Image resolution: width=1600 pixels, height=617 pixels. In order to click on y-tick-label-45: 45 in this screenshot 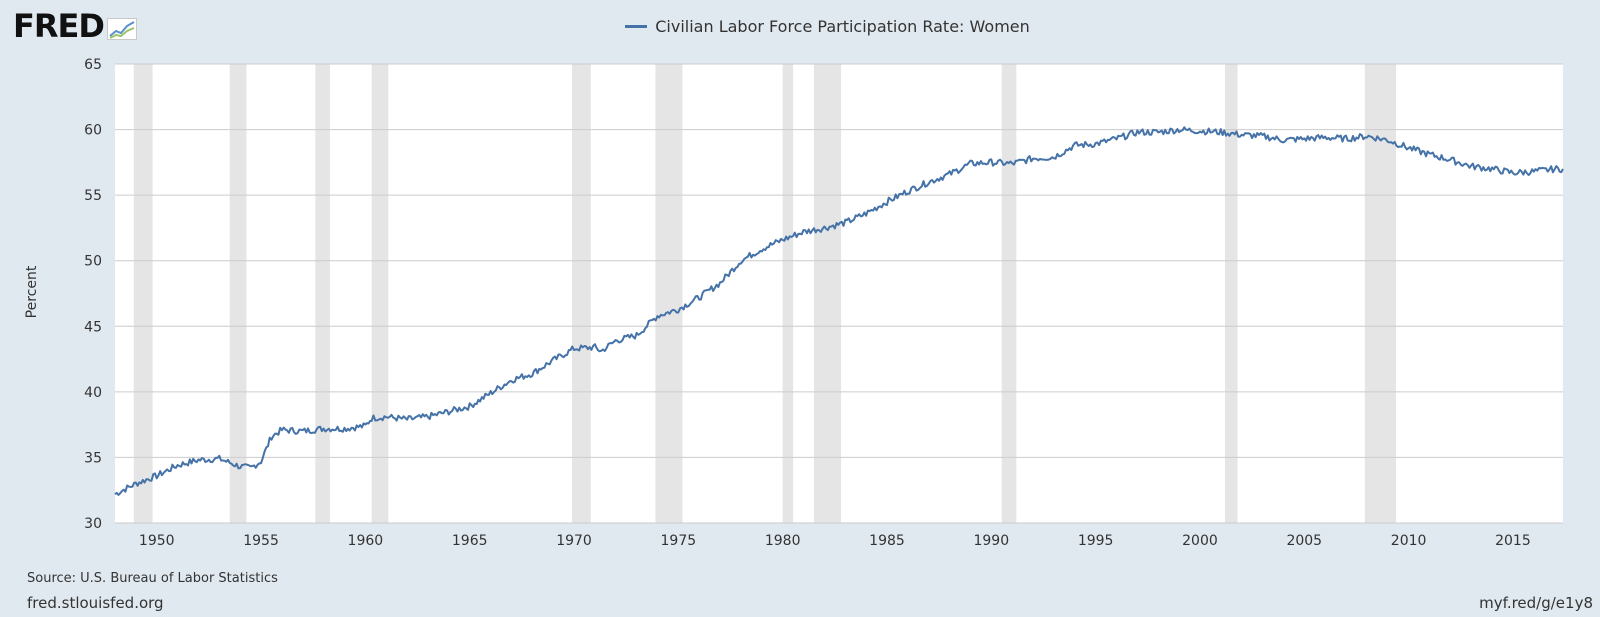, I will do `click(93, 327)`.